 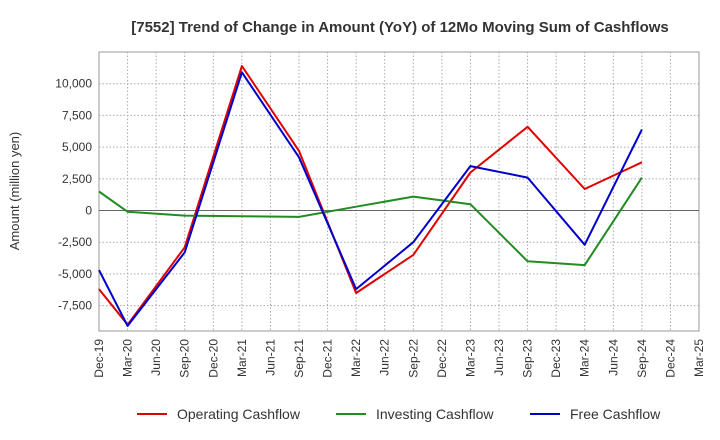 What do you see at coordinates (585, 358) in the screenshot?
I see `x-tick-label: Mar-24` at bounding box center [585, 358].